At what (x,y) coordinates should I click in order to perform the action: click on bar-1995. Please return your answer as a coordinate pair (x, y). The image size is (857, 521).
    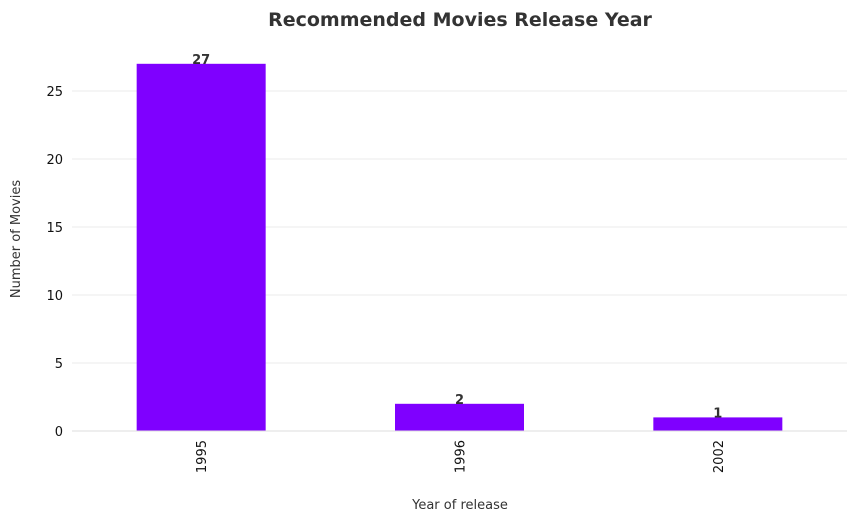
    Looking at the image, I should click on (201, 247).